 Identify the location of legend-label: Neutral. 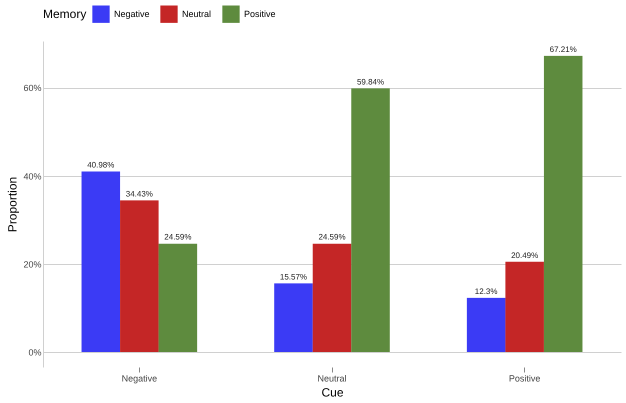
(197, 14).